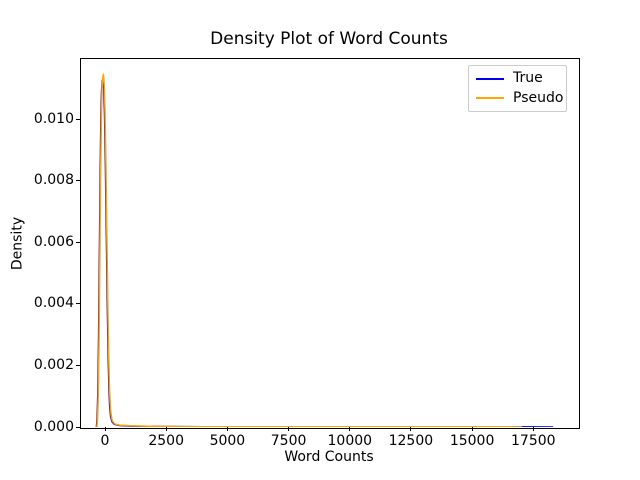  Describe the element at coordinates (528, 78) in the screenshot. I see `legend-label-true: True` at that location.